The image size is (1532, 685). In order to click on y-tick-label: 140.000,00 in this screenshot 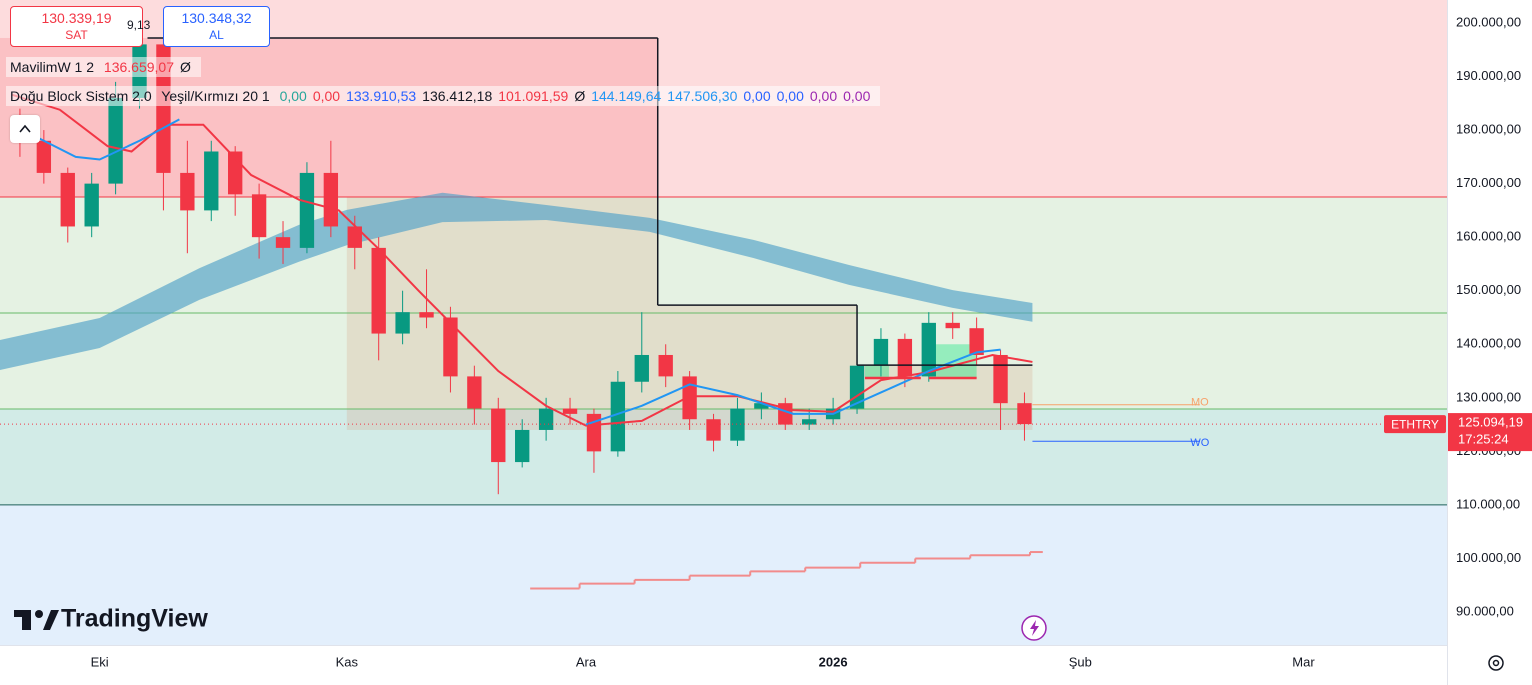, I will do `click(1488, 343)`.